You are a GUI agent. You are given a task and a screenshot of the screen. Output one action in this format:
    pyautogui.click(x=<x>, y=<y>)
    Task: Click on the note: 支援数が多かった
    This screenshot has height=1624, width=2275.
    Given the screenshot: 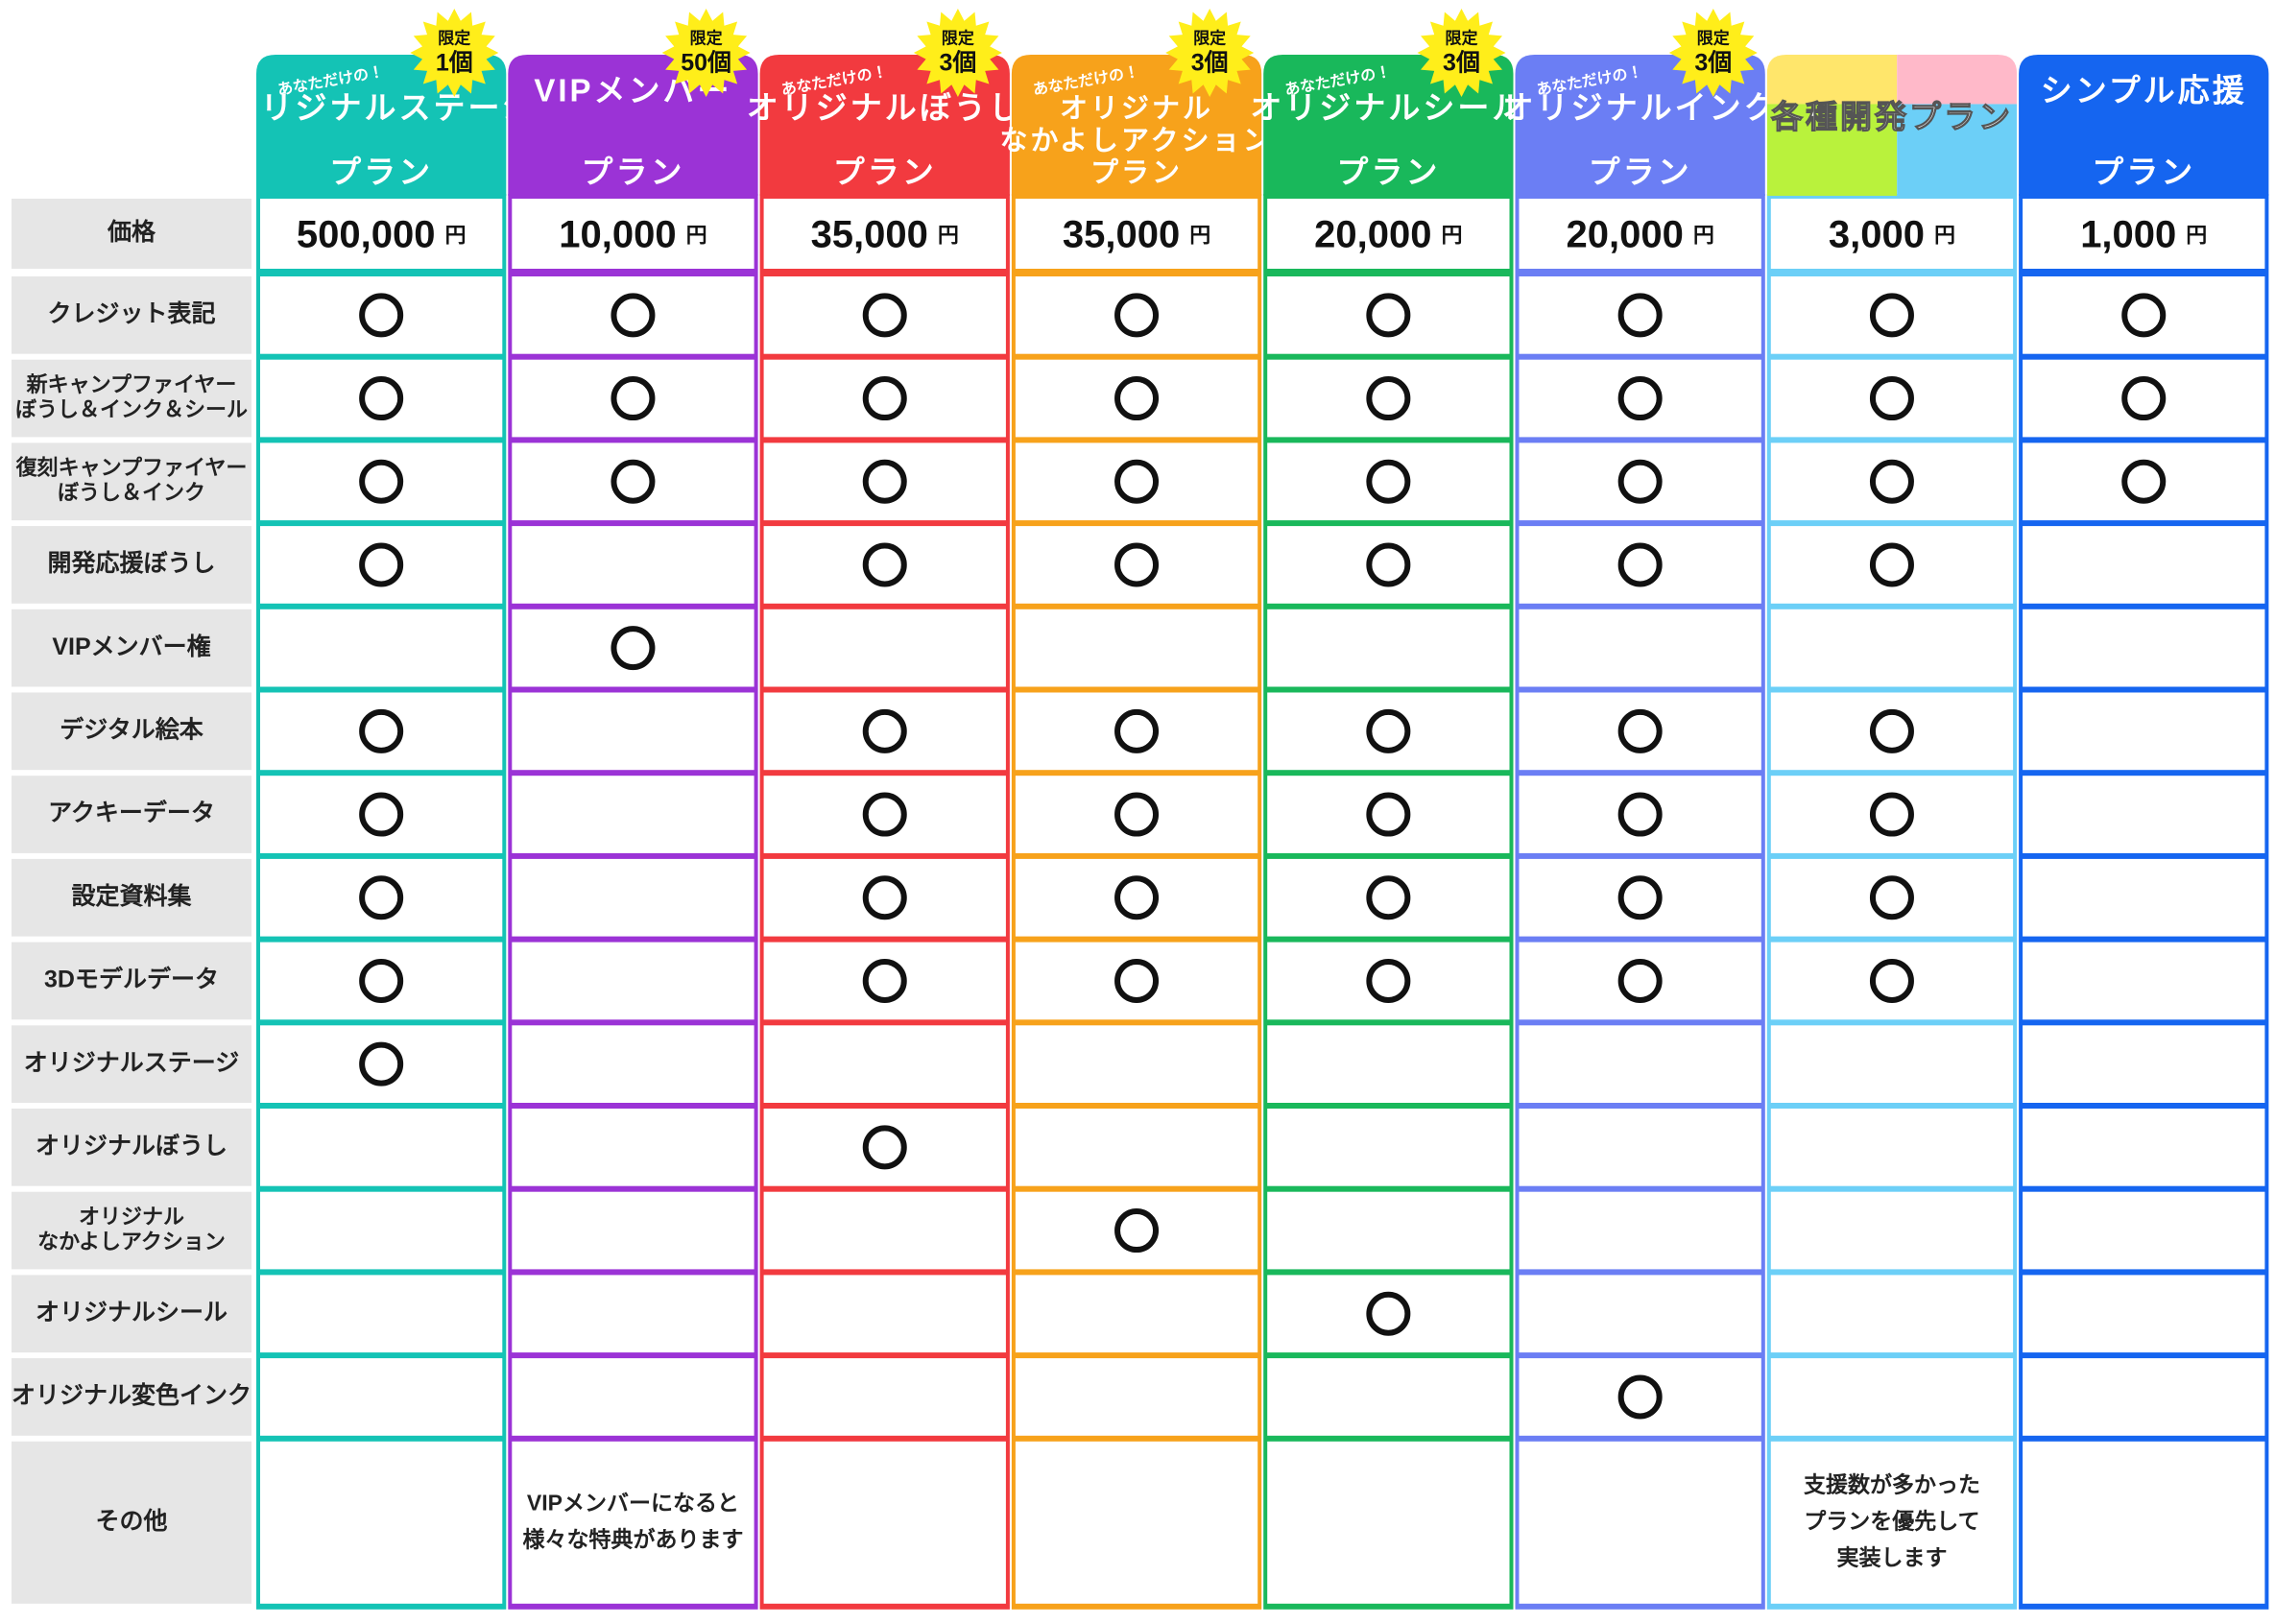 What is the action you would take?
    pyautogui.click(x=1892, y=1483)
    